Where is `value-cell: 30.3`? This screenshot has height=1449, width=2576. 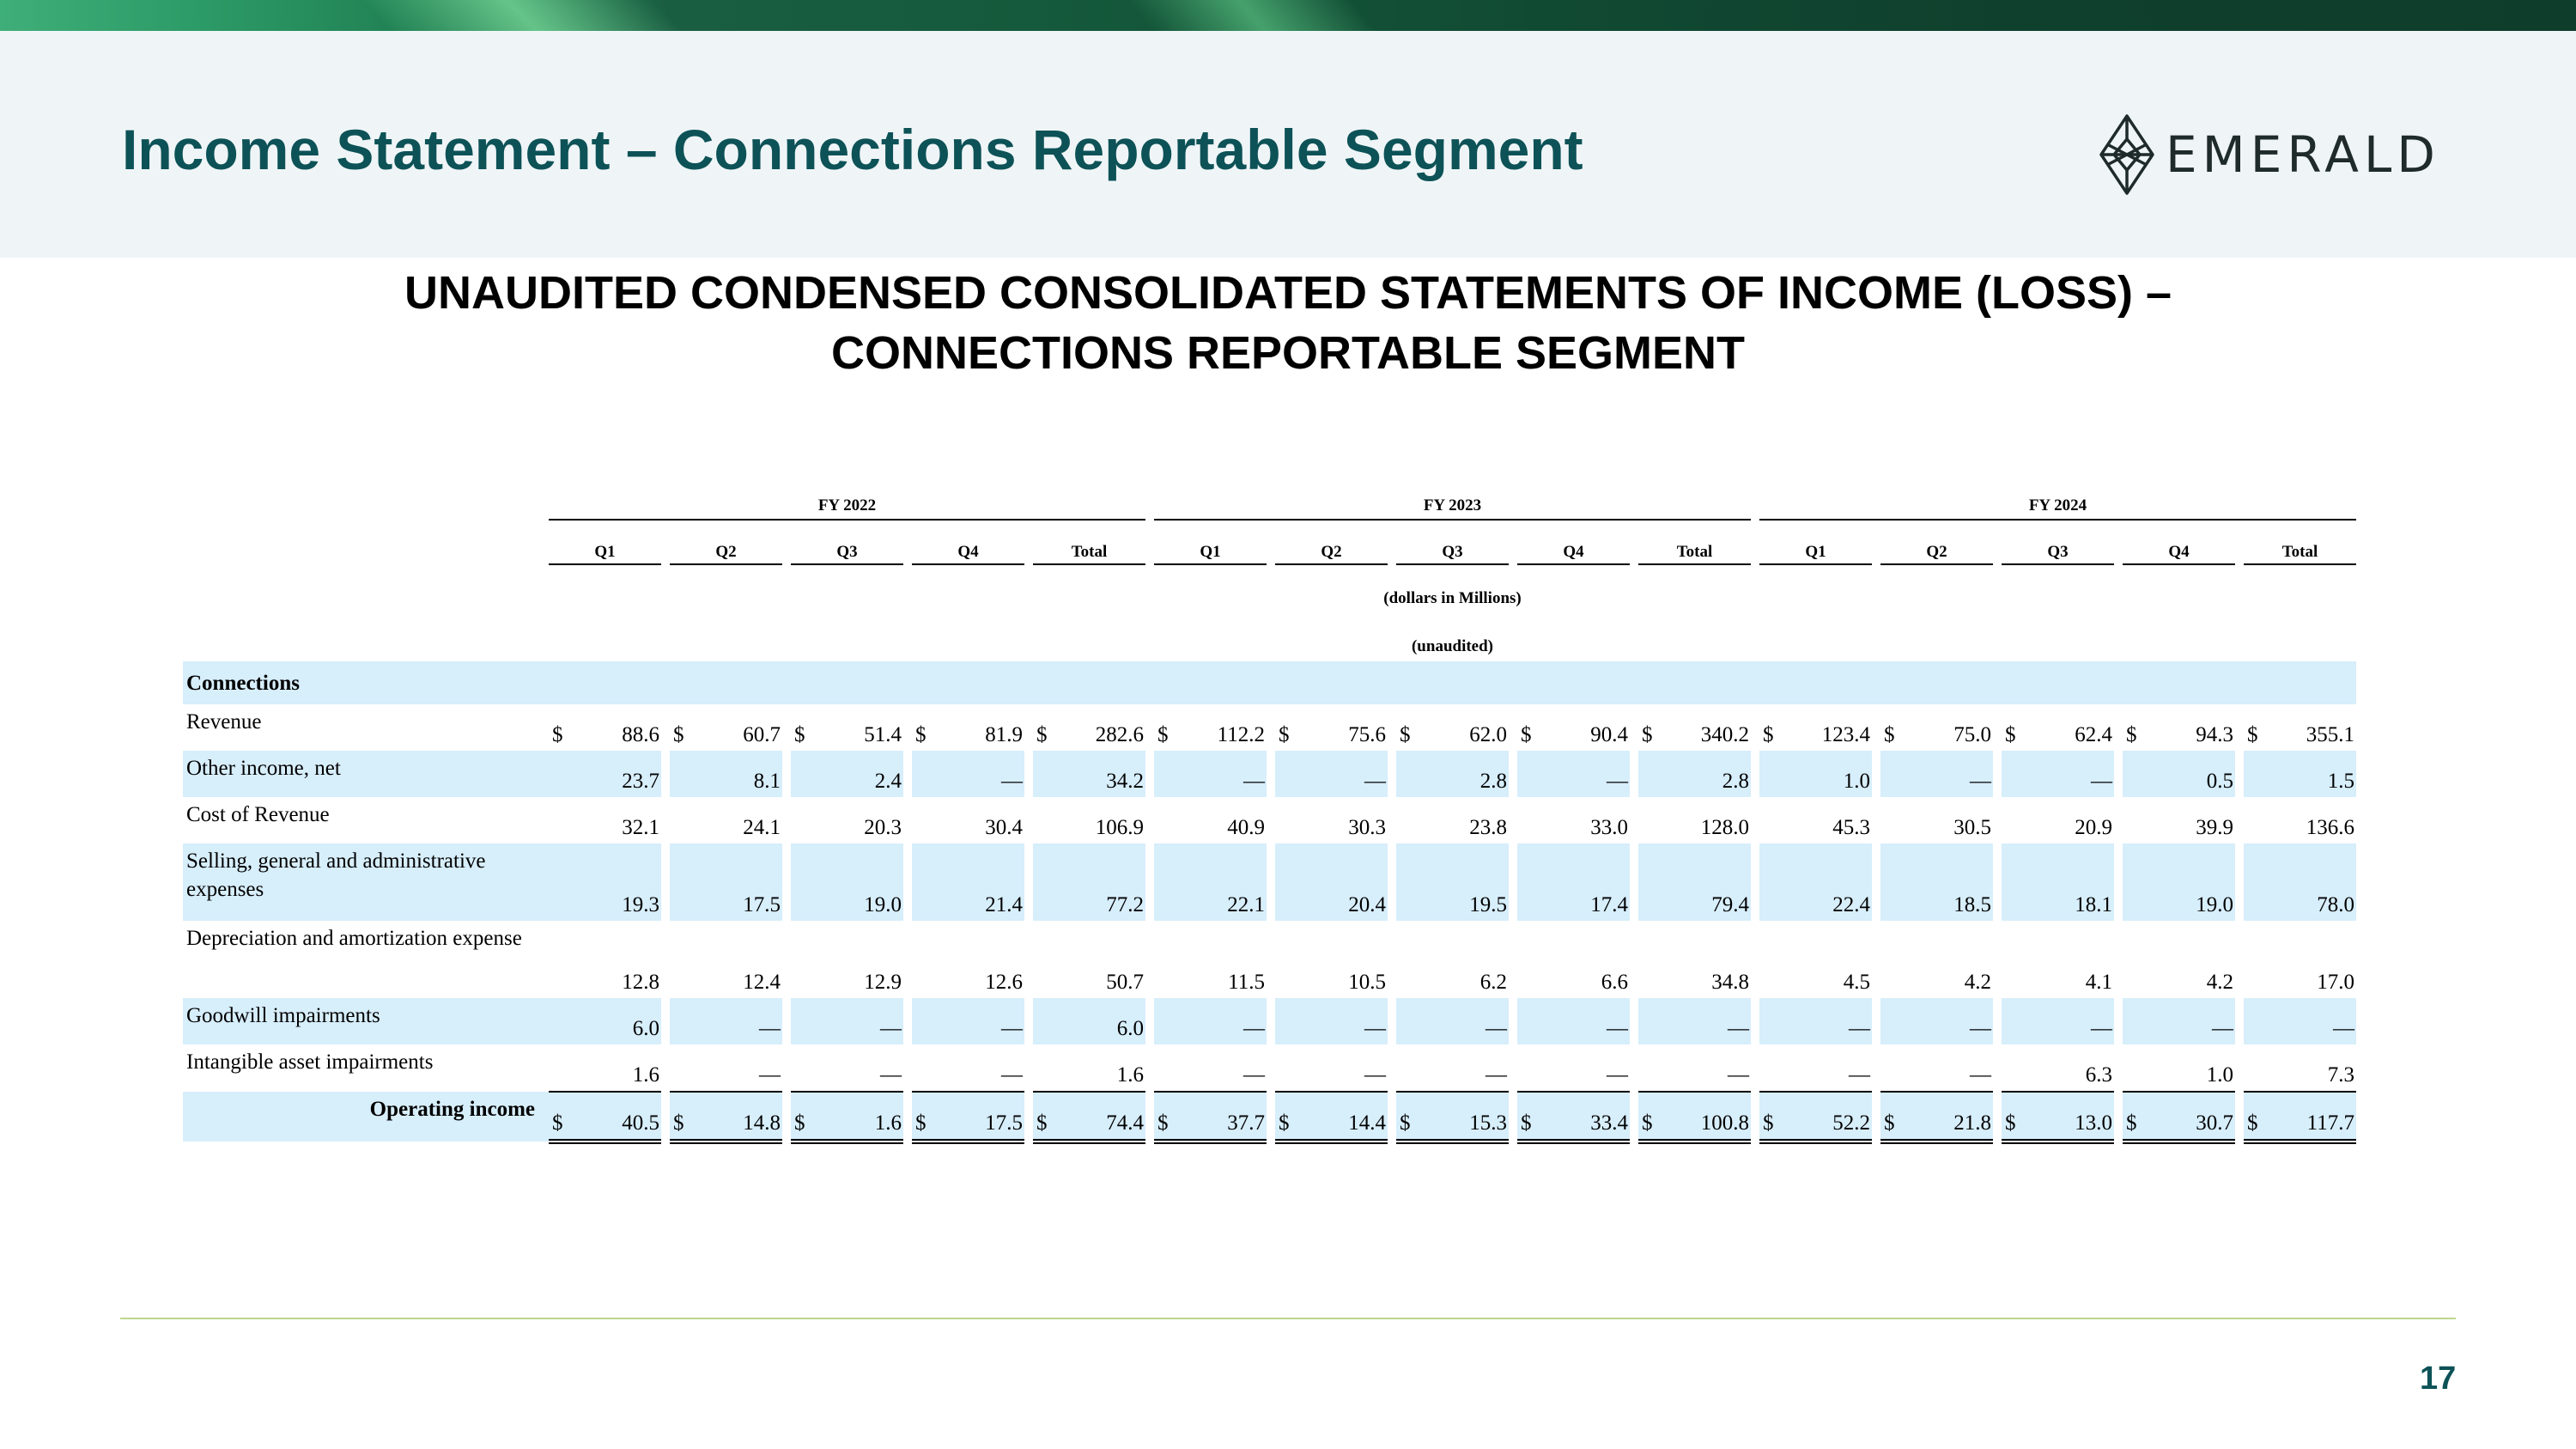
value-cell: 30.3 is located at coordinates (1367, 827).